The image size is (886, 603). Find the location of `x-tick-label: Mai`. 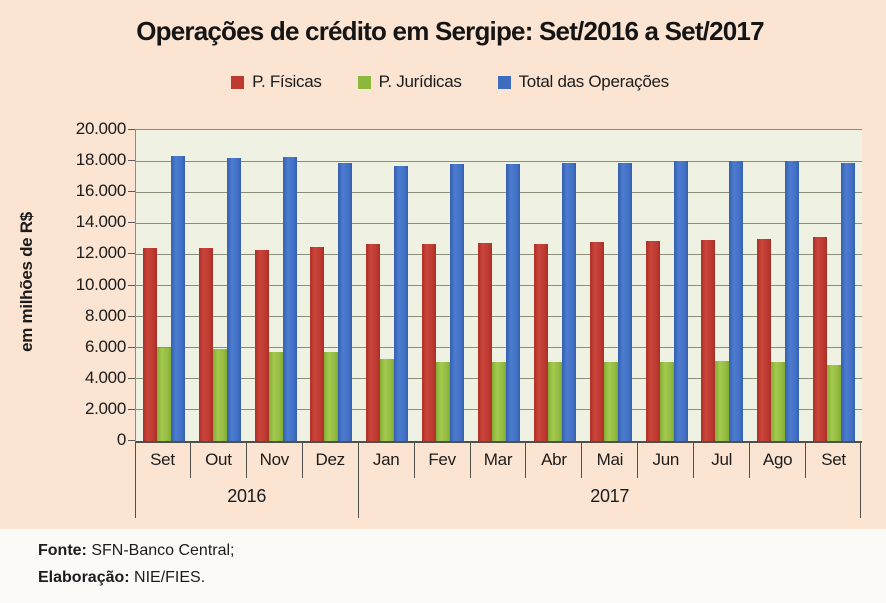

x-tick-label: Mai is located at coordinates (609, 460).